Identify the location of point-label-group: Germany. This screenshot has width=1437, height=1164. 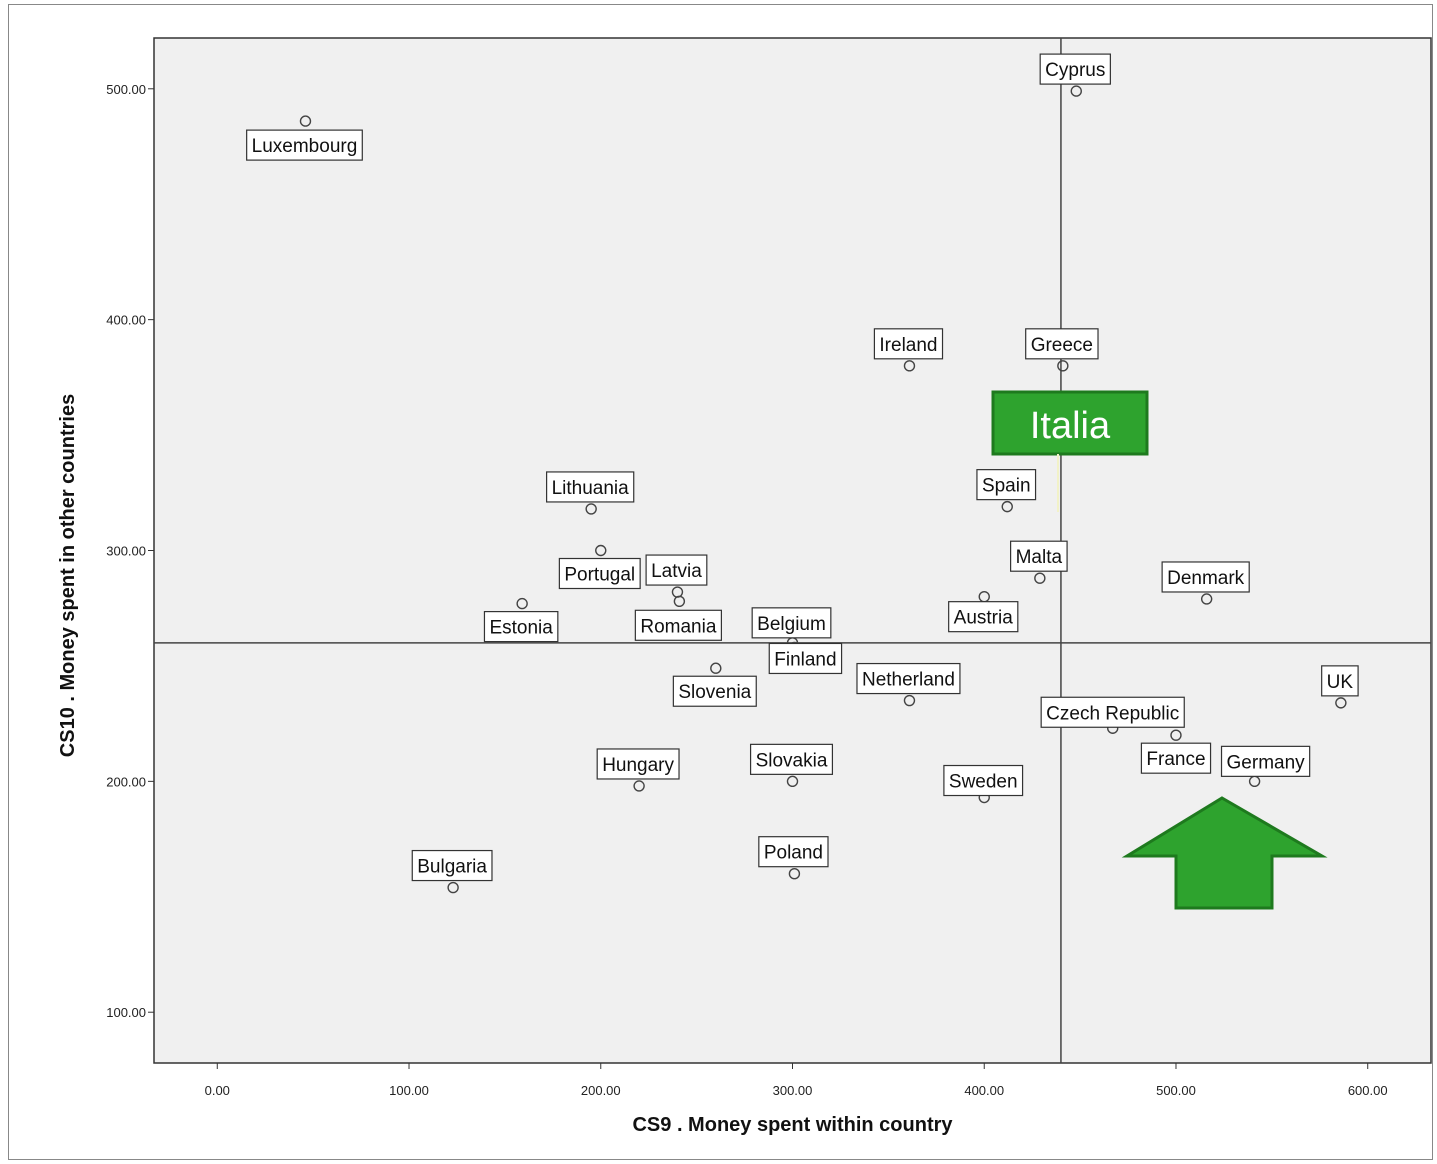
(1265, 761).